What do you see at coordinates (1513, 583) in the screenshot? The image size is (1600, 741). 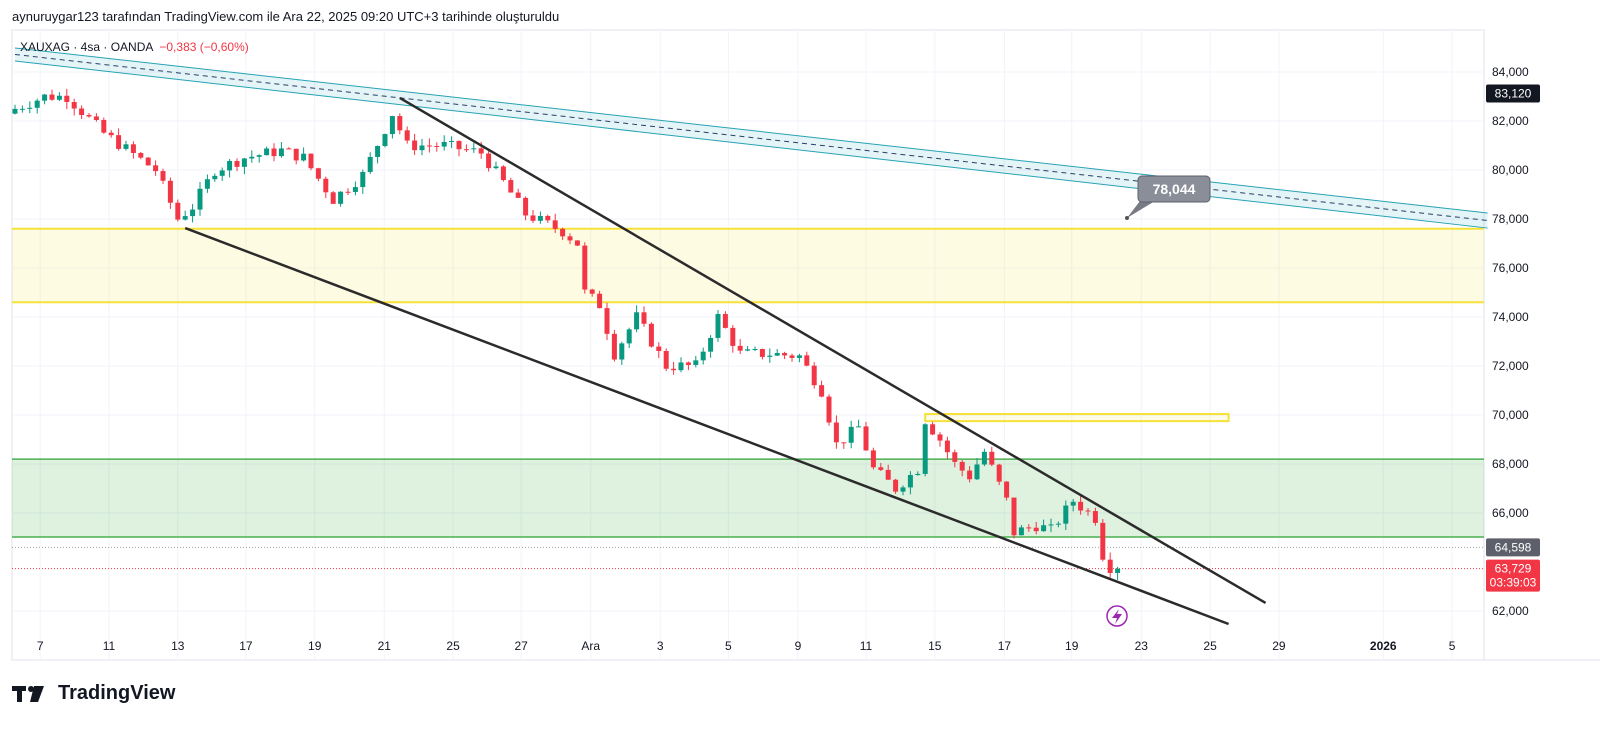 I see `countdown-label: 03:39:03` at bounding box center [1513, 583].